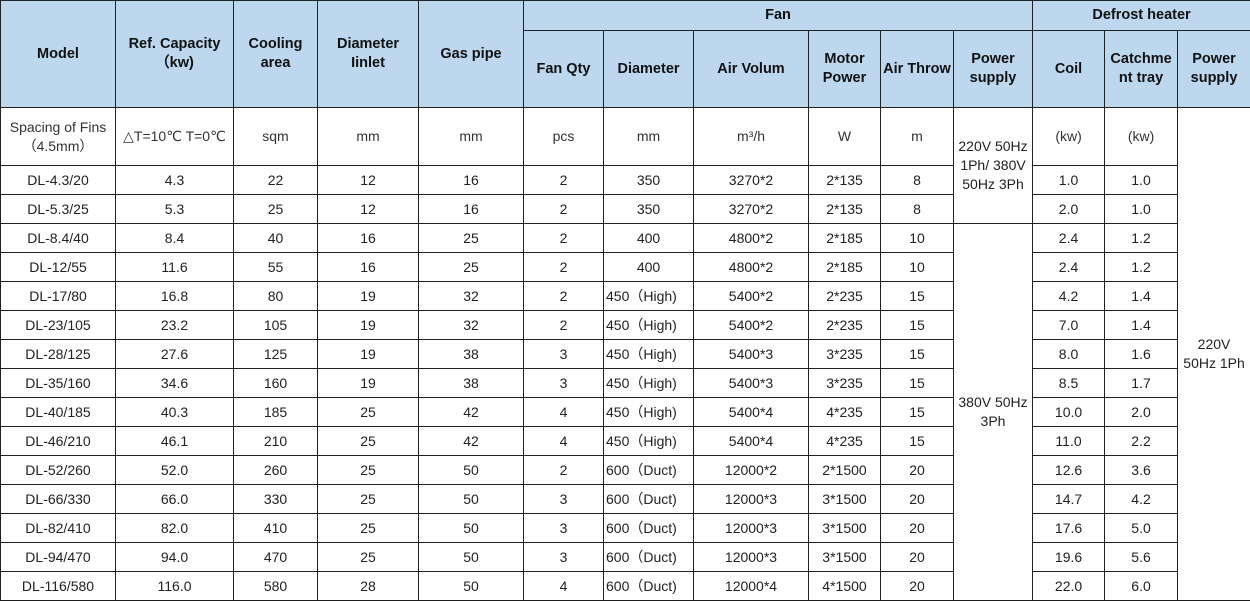 The image size is (1250, 602). I want to click on table-cell: 8.5, so click(1069, 383).